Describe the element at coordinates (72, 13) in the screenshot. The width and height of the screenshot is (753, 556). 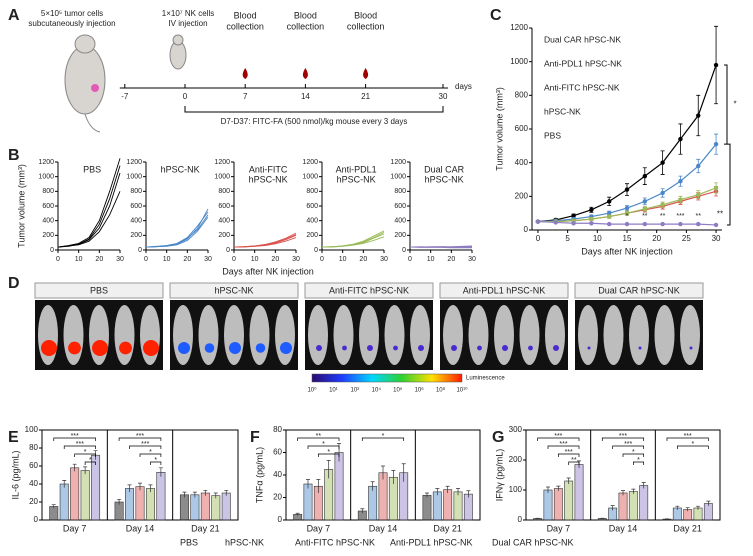
I see `tumor-note: 5×10⁵ tumor cells` at that location.